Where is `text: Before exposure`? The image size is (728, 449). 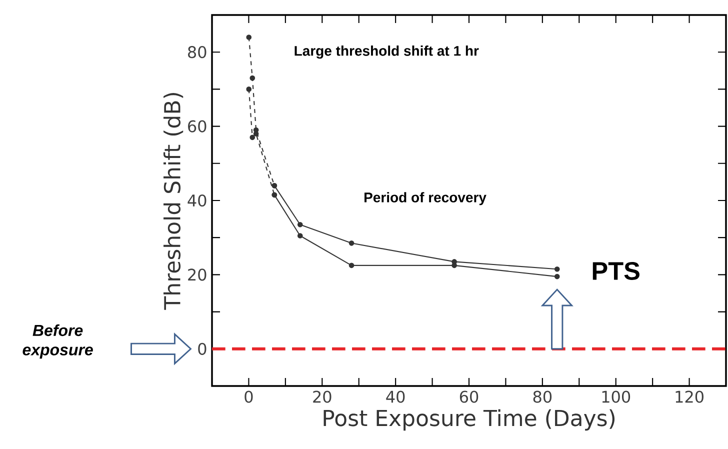 text: Before exposure is located at coordinates (57, 341).